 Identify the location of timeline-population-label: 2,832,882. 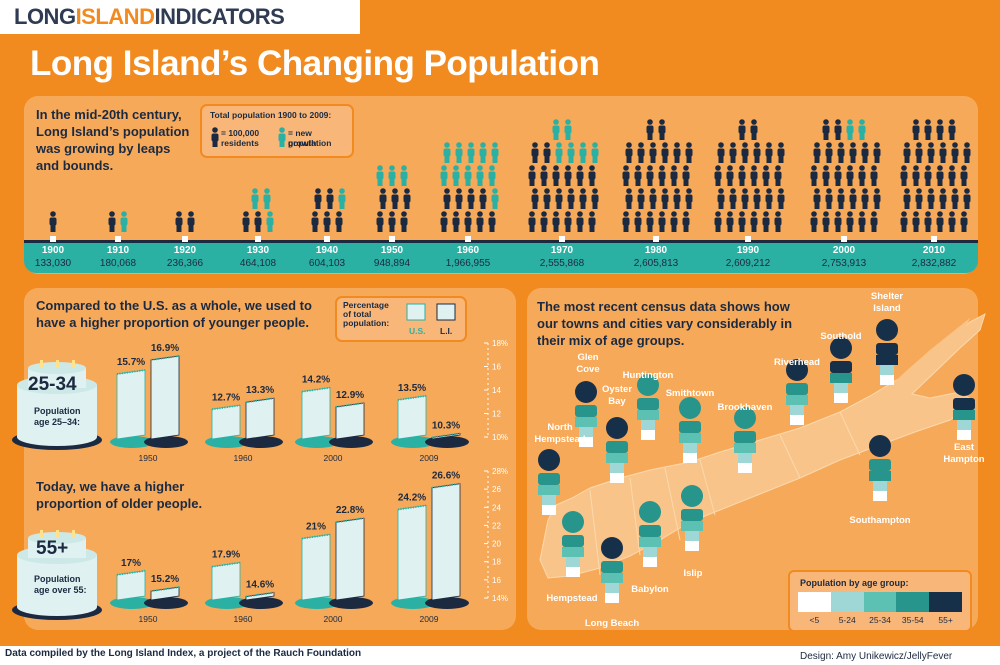
(934, 263).